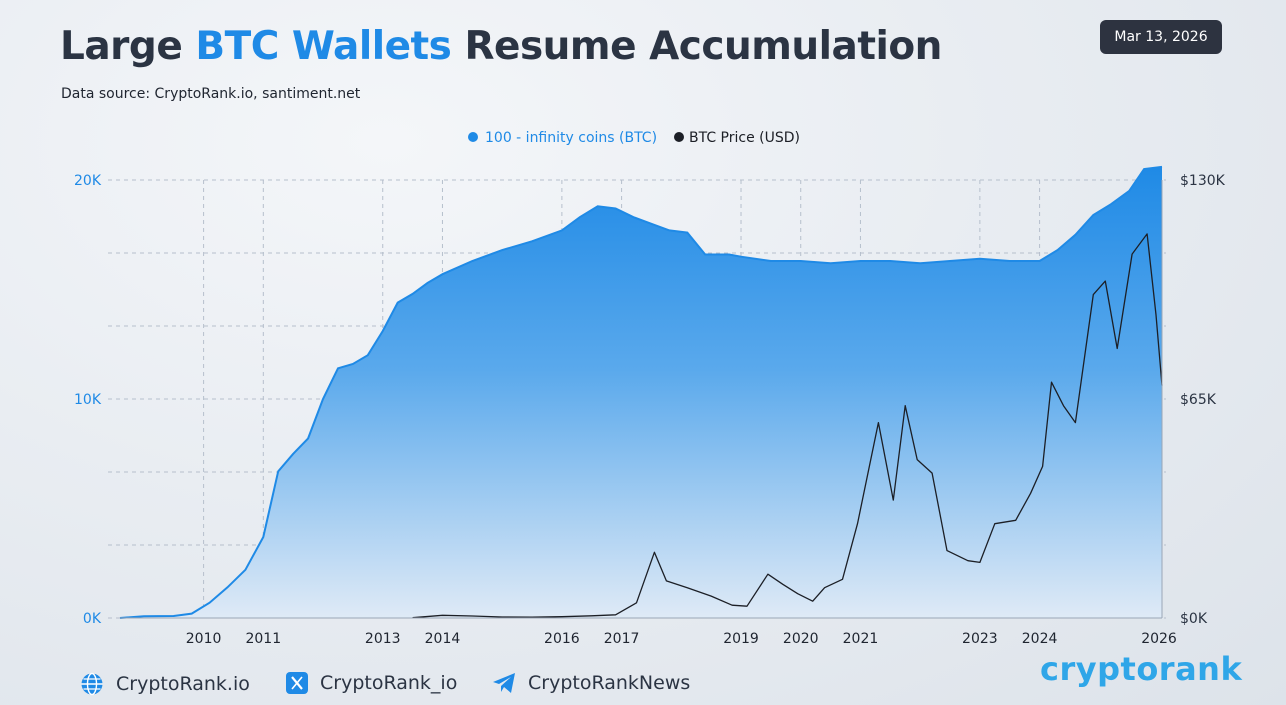 This screenshot has width=1286, height=705. I want to click on footer-x-label: CryptoRank_io, so click(389, 683).